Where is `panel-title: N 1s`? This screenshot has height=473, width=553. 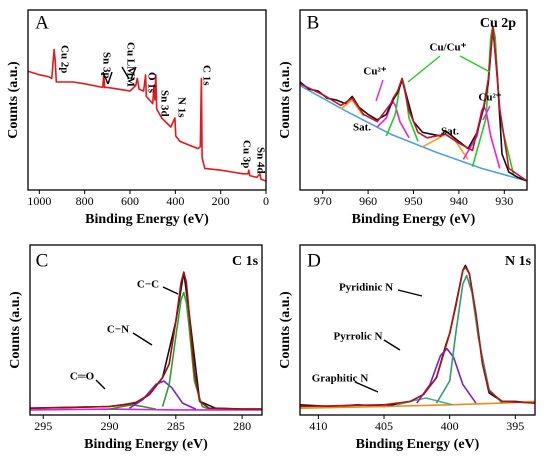
panel-title: N 1s is located at coordinates (518, 261).